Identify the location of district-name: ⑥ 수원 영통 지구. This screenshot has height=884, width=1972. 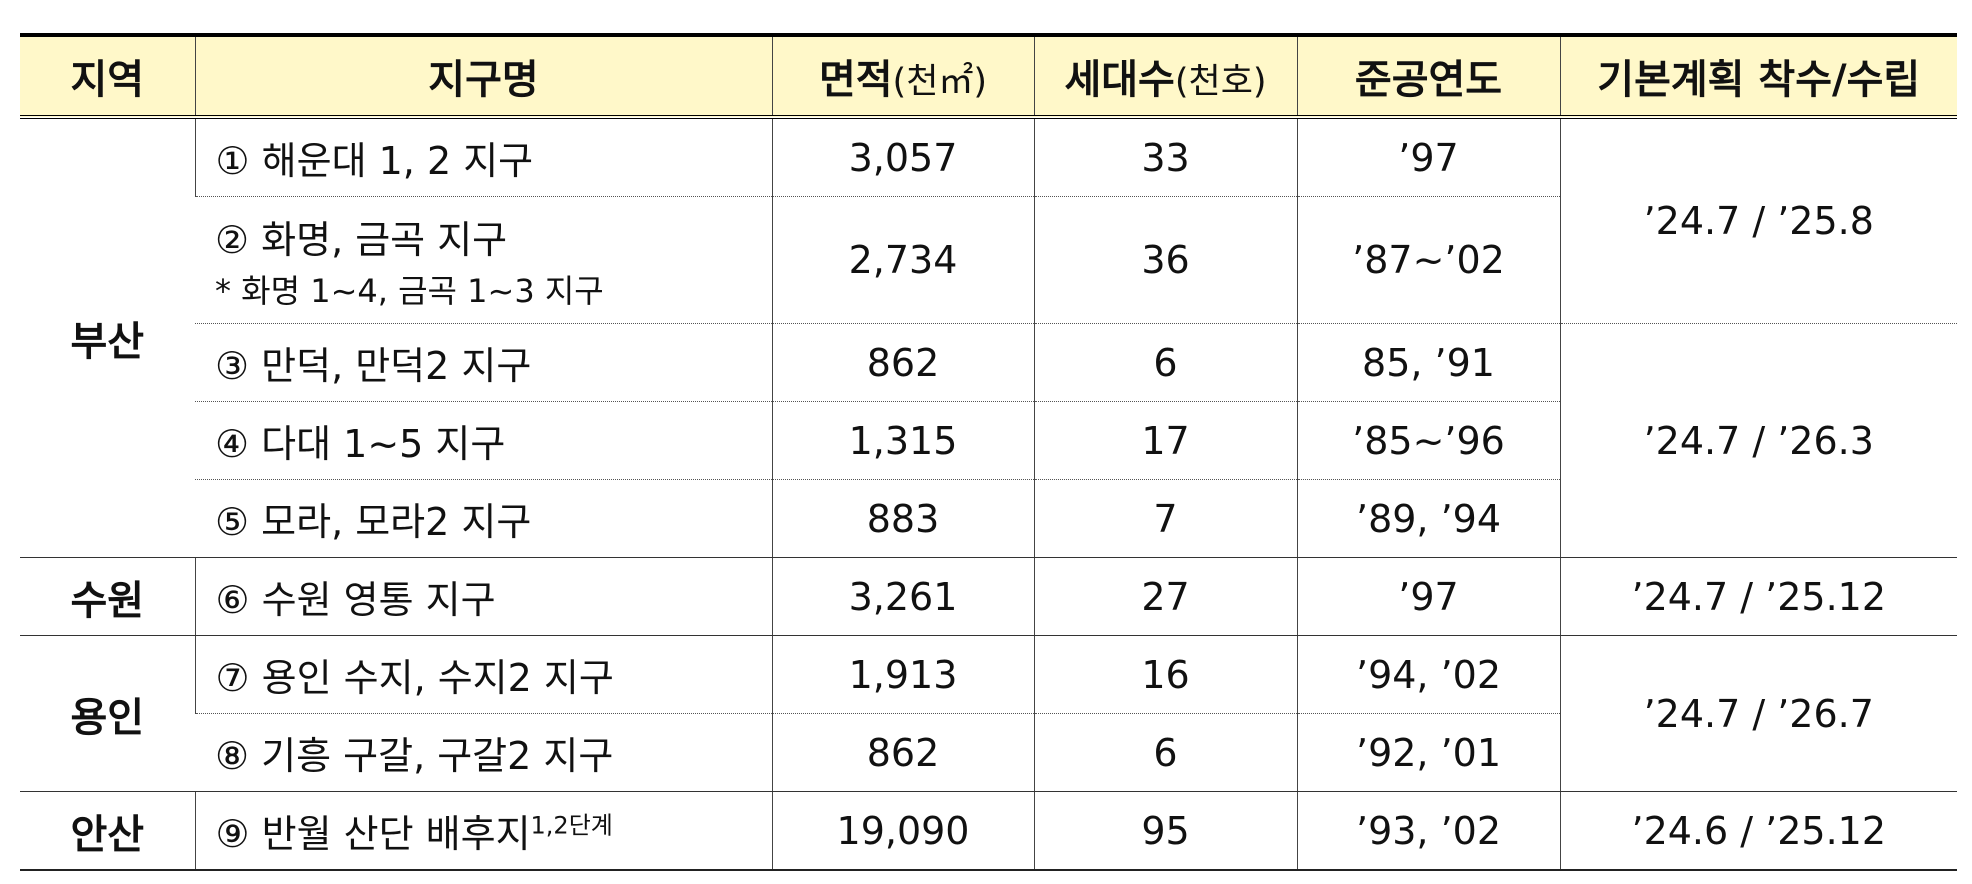
(483, 596).